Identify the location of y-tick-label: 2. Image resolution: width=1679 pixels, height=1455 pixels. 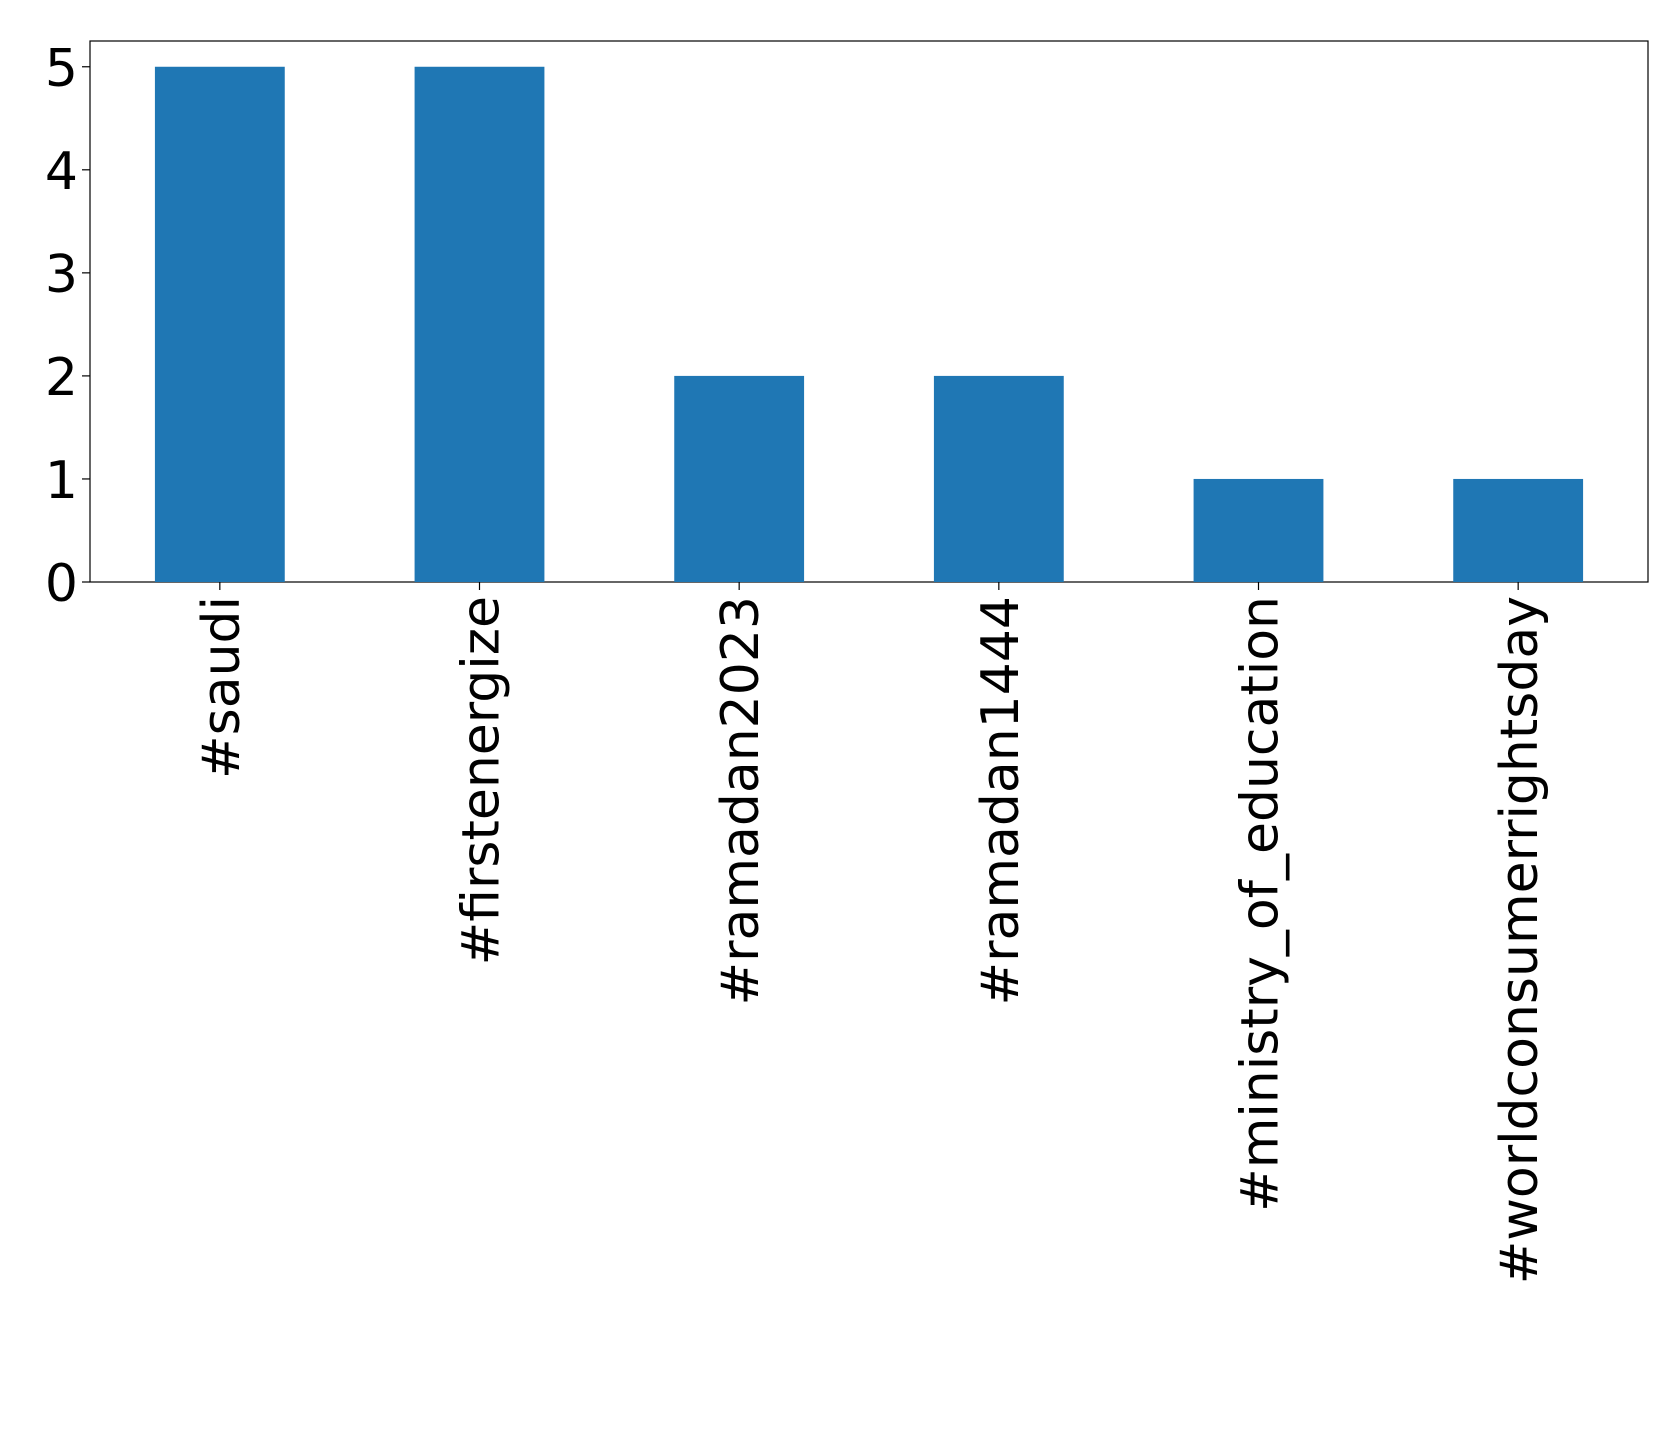
(61, 378).